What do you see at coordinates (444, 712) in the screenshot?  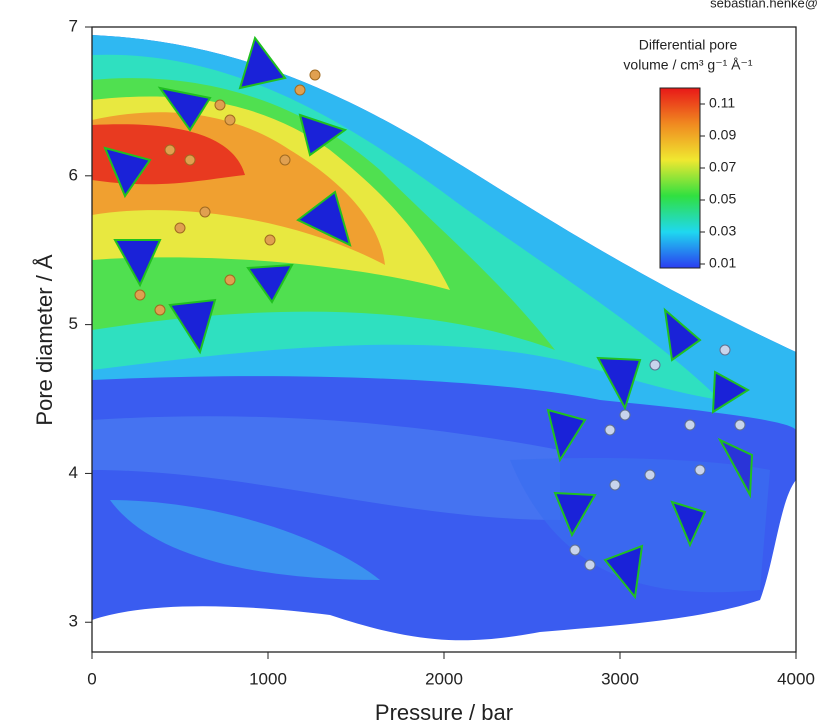 I see `x-axis-label: Pressure / bar` at bounding box center [444, 712].